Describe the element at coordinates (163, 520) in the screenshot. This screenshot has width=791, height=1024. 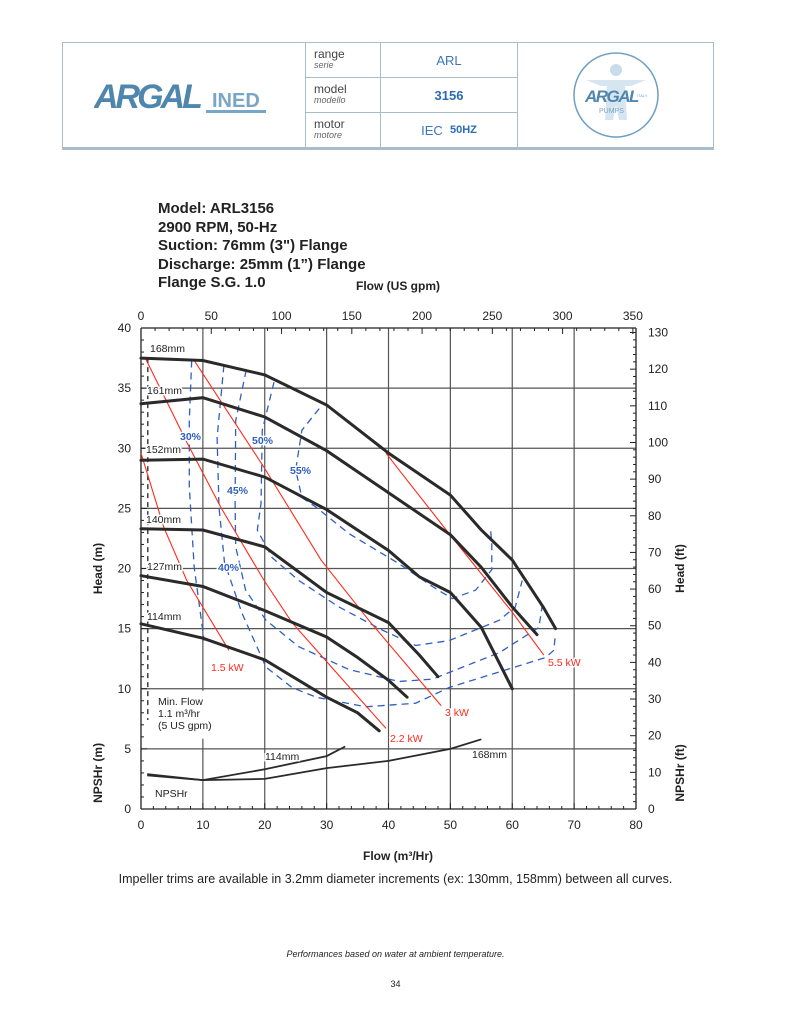
I see `diameter-label: 140mm` at that location.